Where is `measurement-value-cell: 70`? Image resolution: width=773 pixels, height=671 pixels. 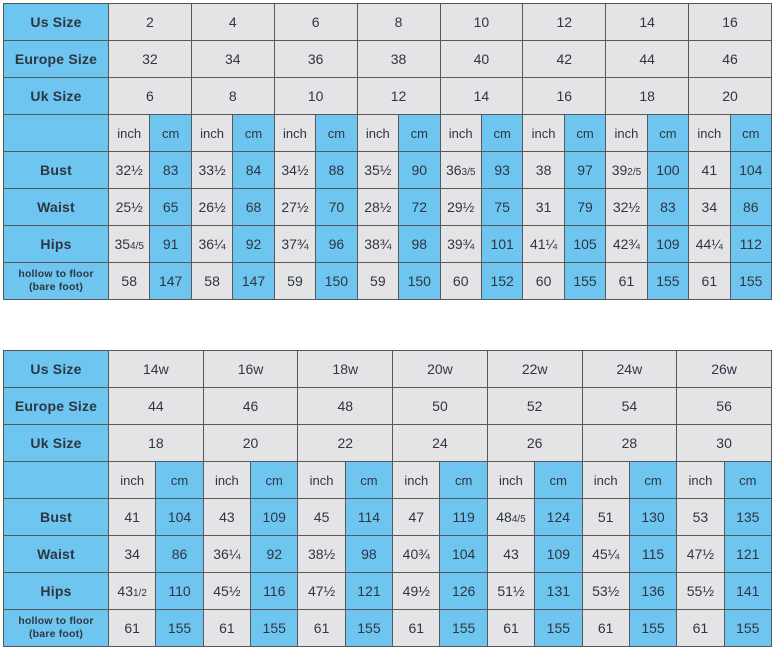 measurement-value-cell: 70 is located at coordinates (336, 207).